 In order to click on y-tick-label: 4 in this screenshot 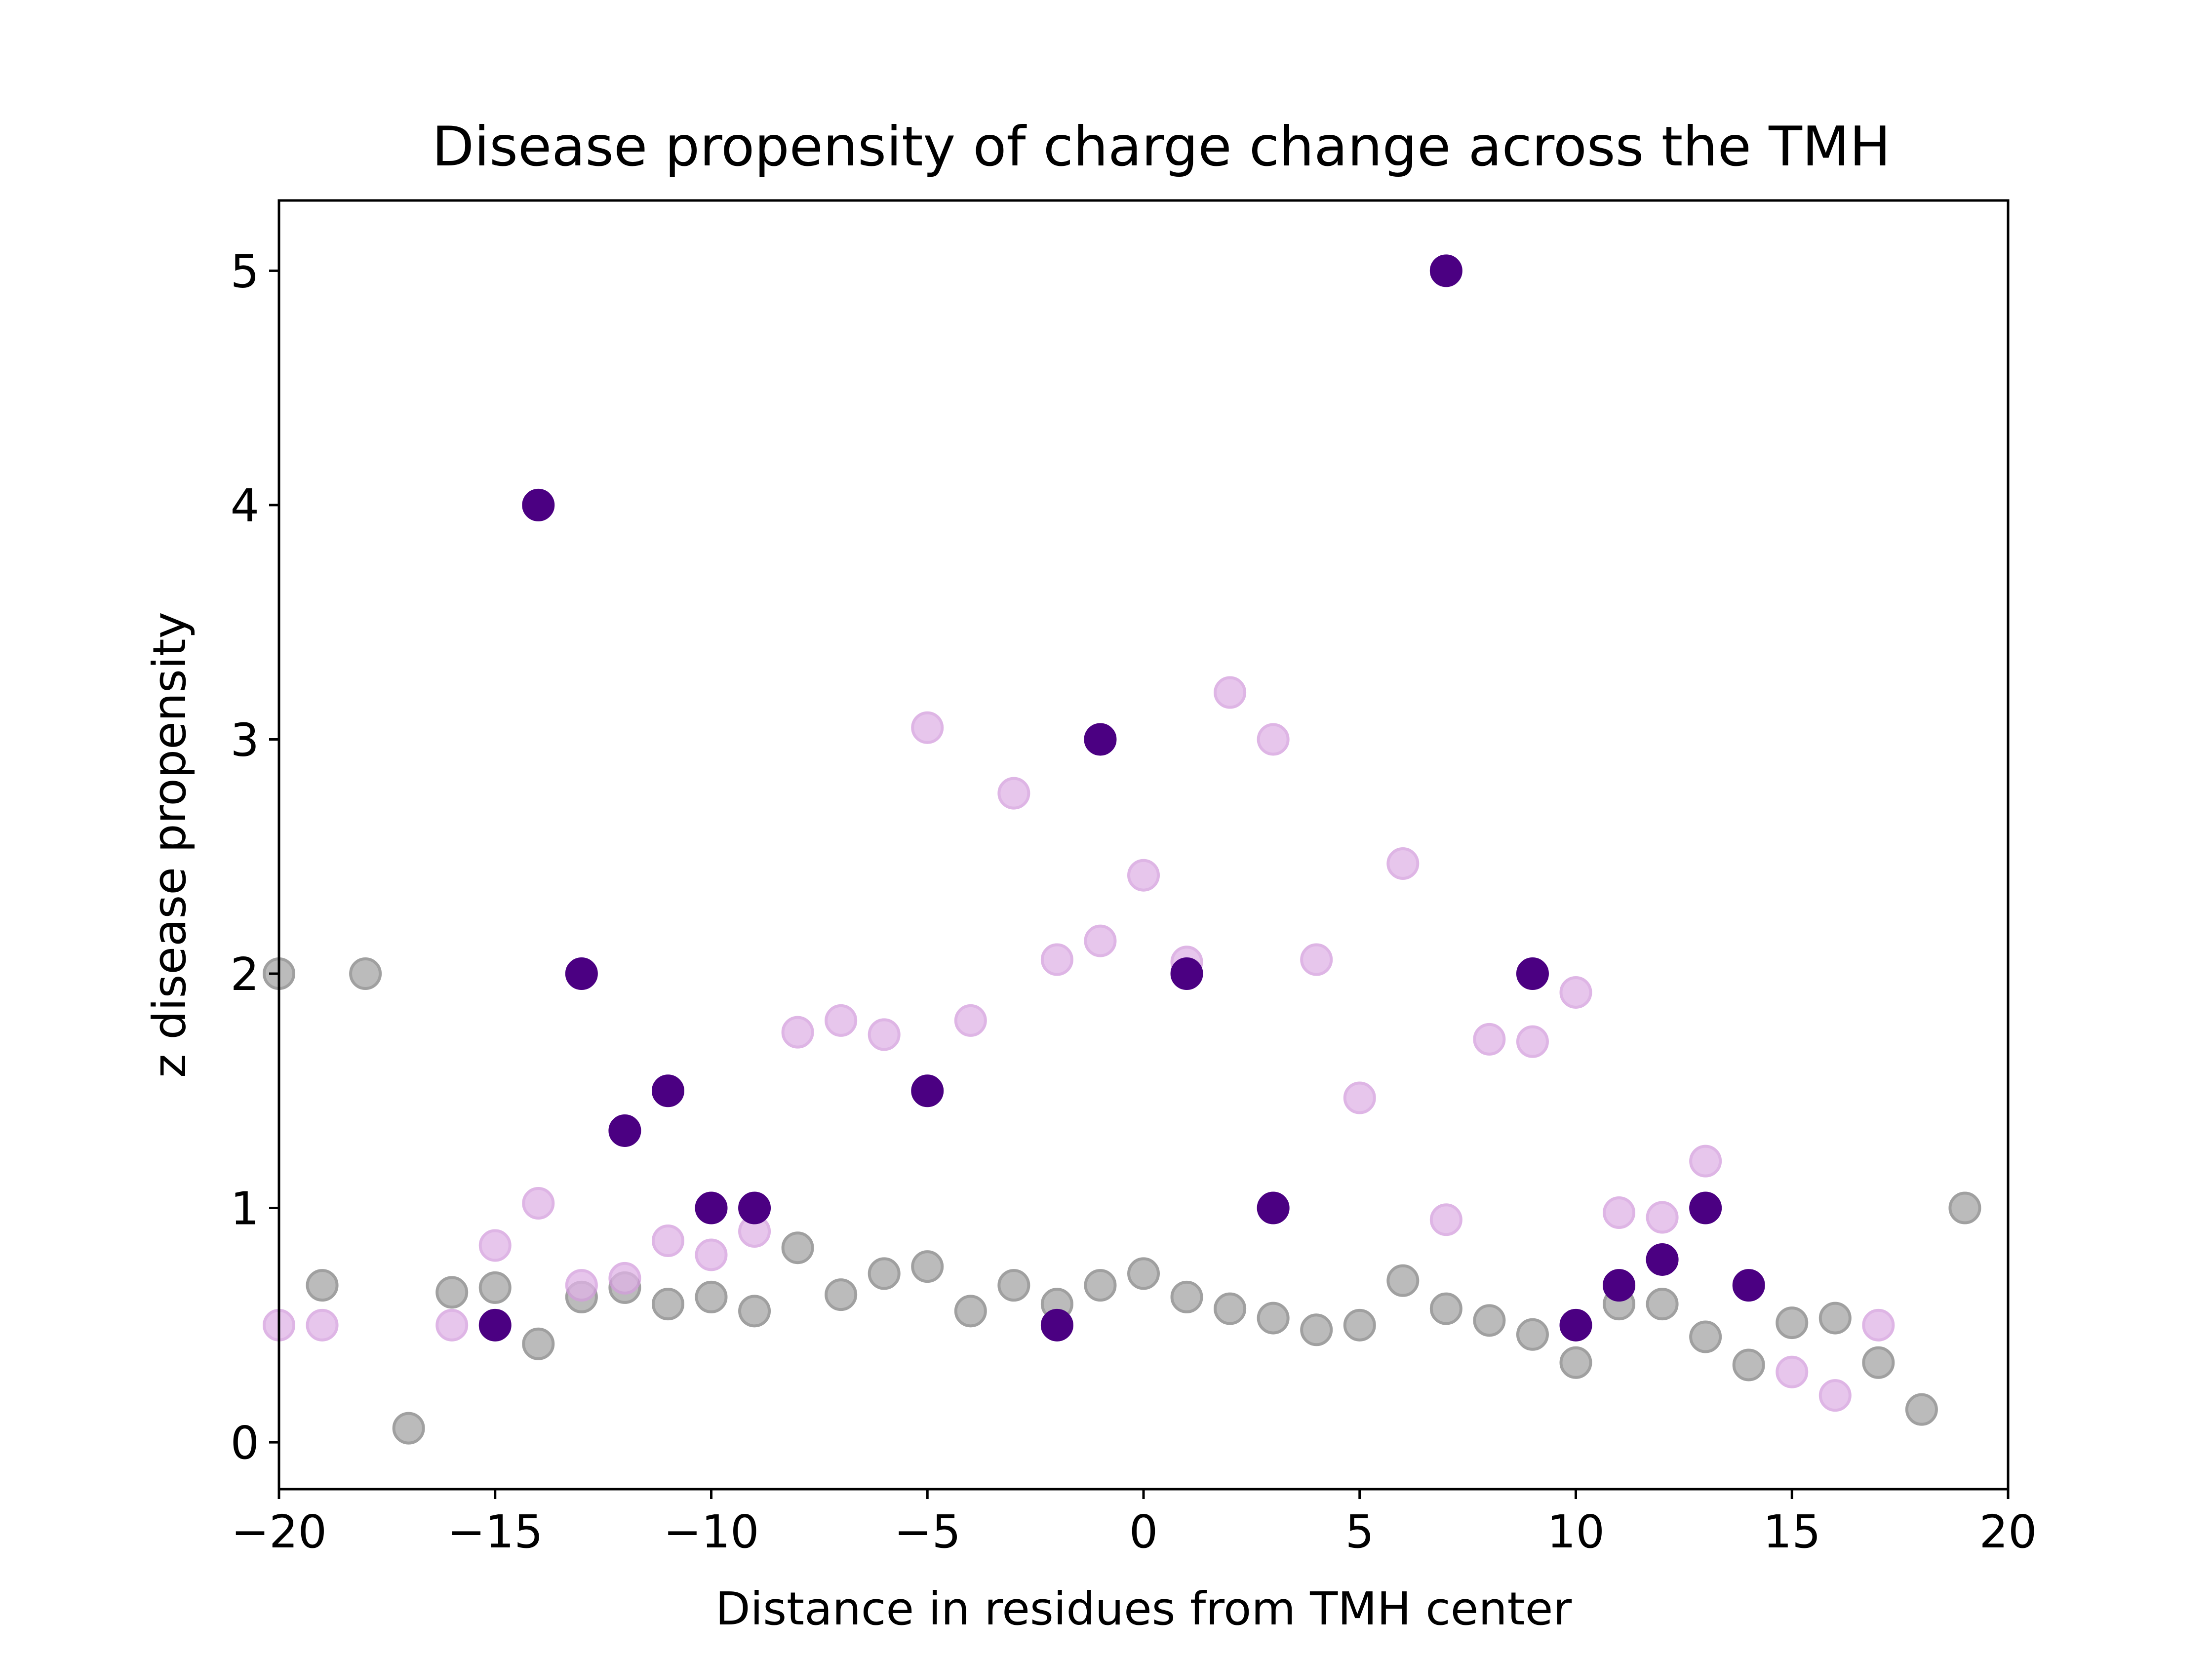, I will do `click(245, 506)`.